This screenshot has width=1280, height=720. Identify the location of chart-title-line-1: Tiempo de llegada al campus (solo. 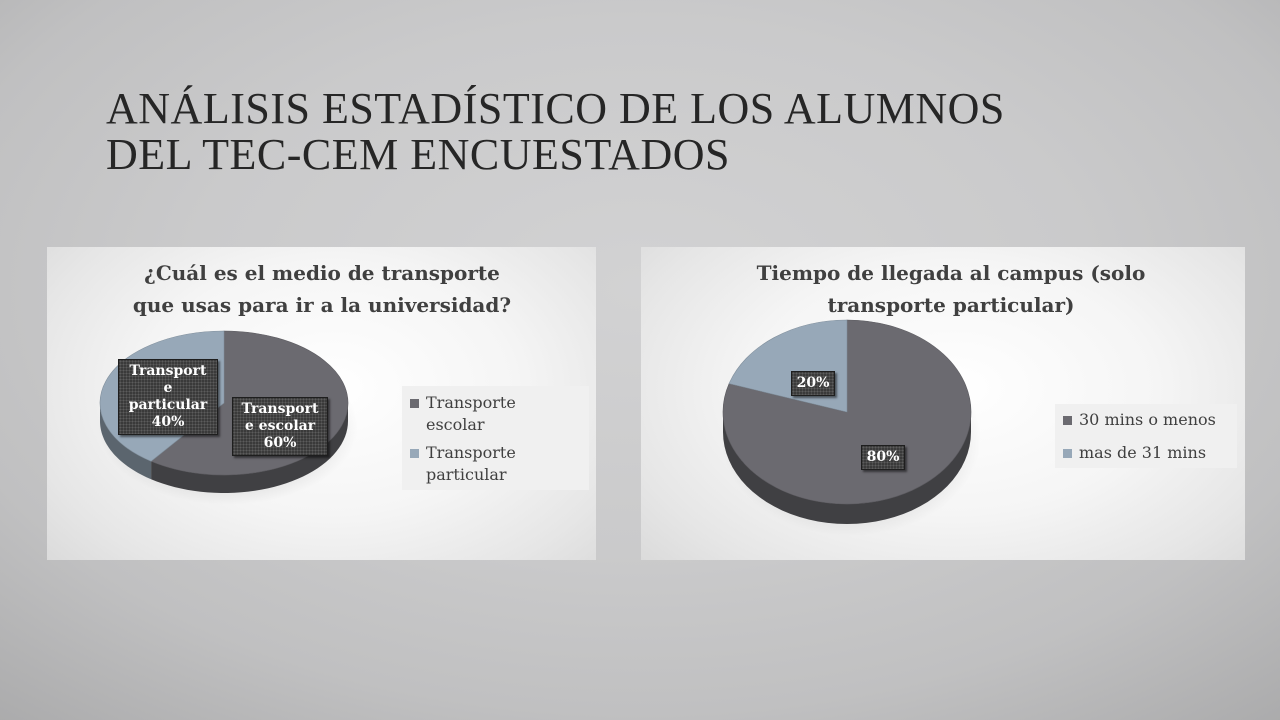
(951, 273).